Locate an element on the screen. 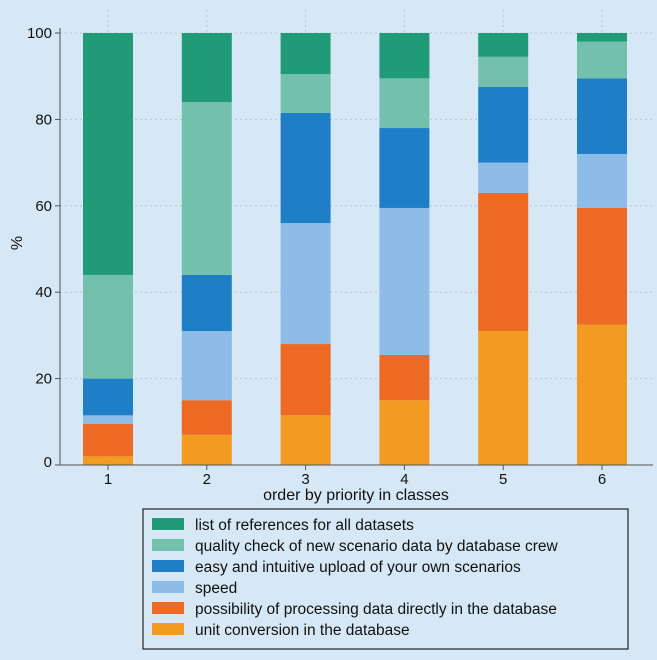 This screenshot has height=660, width=657. x-tick-label-6: 6 is located at coordinates (602, 479).